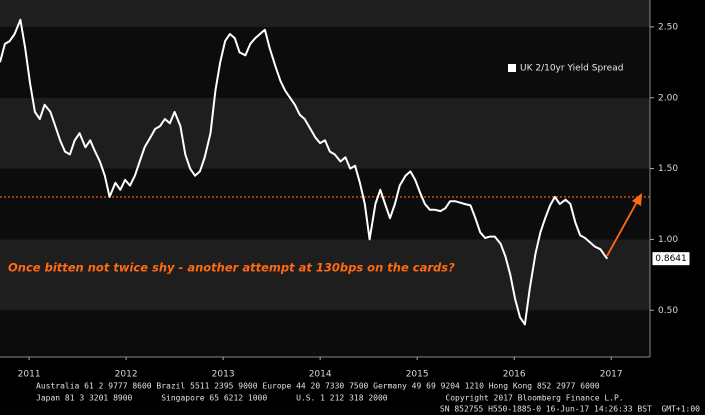  What do you see at coordinates (668, 98) in the screenshot?
I see `y-tick-label: 2.00` at bounding box center [668, 98].